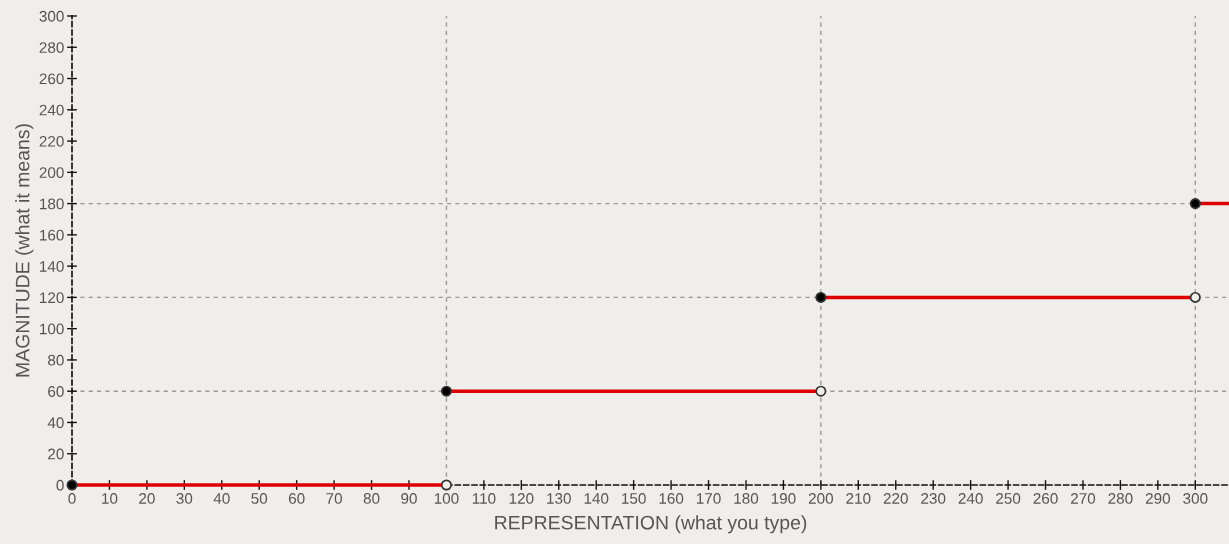 The image size is (1229, 544). Describe the element at coordinates (24, 250) in the screenshot. I see `y-axis-title: MAGNITUDE (what it means)` at that location.